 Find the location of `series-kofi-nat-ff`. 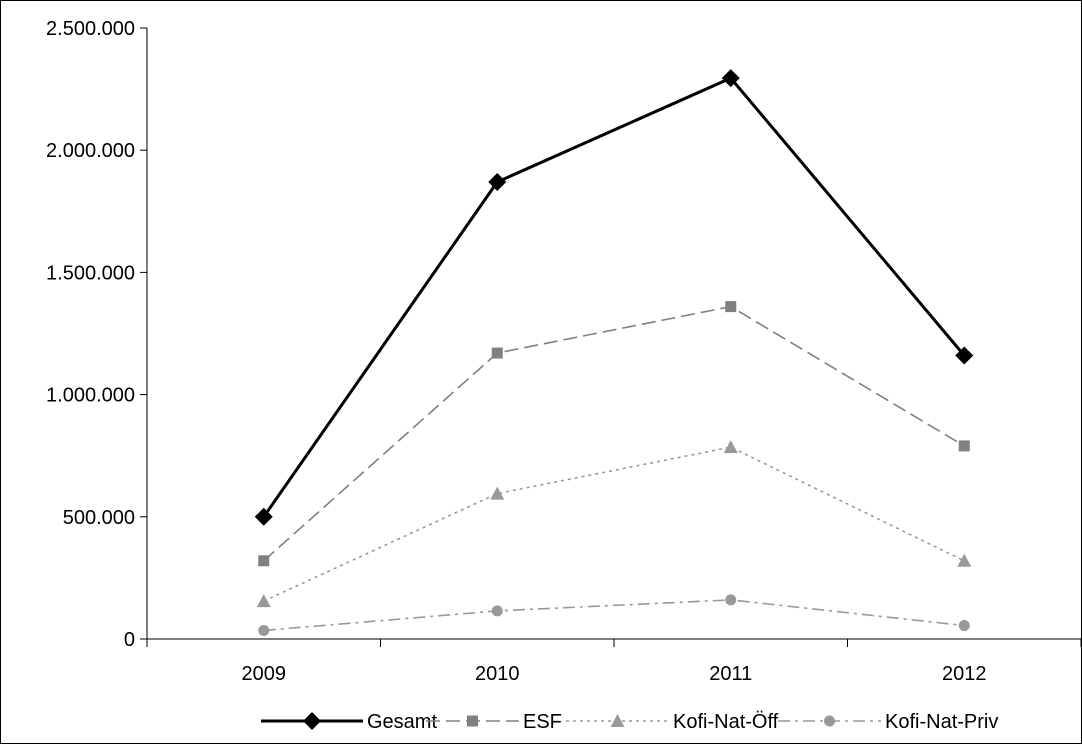

series-kofi-nat-ff is located at coordinates (614, 524).